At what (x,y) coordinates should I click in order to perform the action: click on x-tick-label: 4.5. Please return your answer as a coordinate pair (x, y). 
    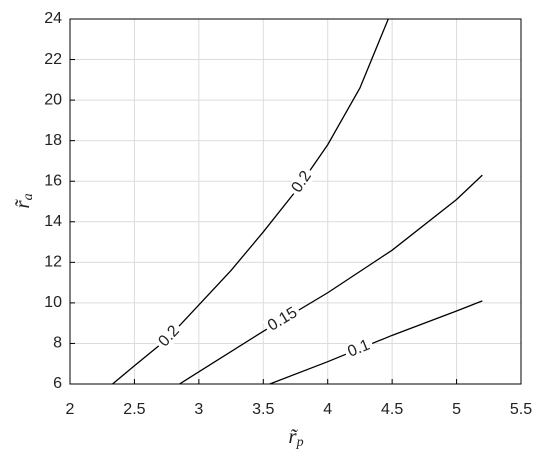
    Looking at the image, I should click on (392, 409).